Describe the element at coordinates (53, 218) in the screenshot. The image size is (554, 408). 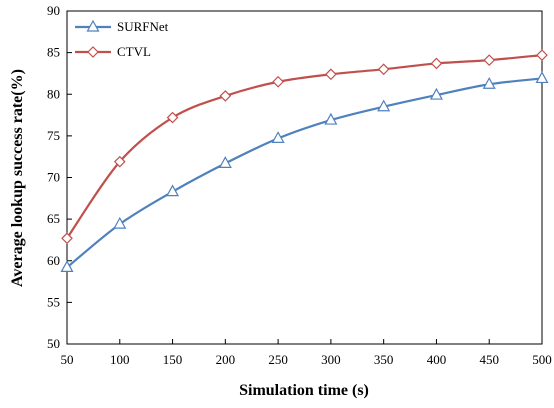
I see `y-tick-label: 65` at that location.